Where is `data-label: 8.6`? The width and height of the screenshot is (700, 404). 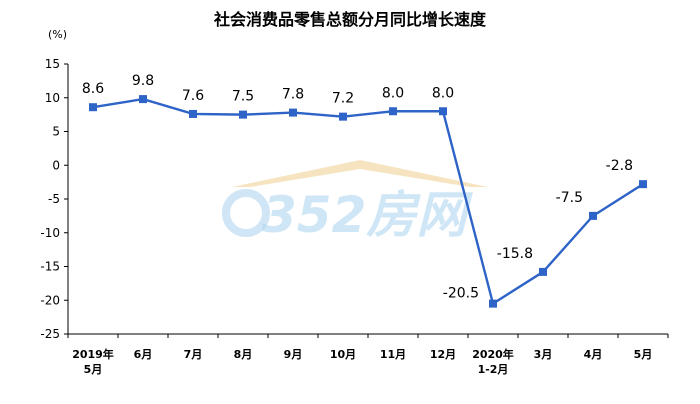
data-label: 8.6 is located at coordinates (93, 89).